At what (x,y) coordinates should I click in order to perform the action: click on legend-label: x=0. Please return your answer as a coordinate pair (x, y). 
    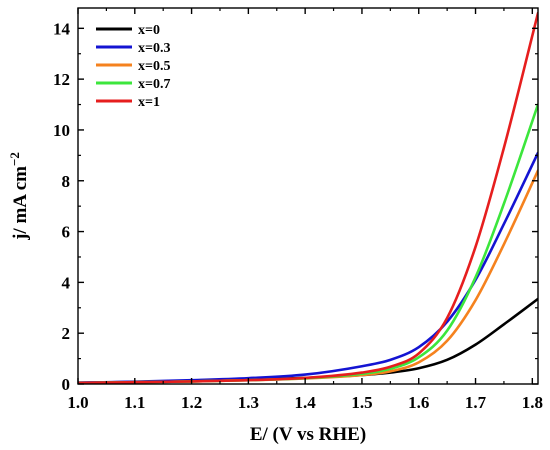
    Looking at the image, I should click on (149, 30).